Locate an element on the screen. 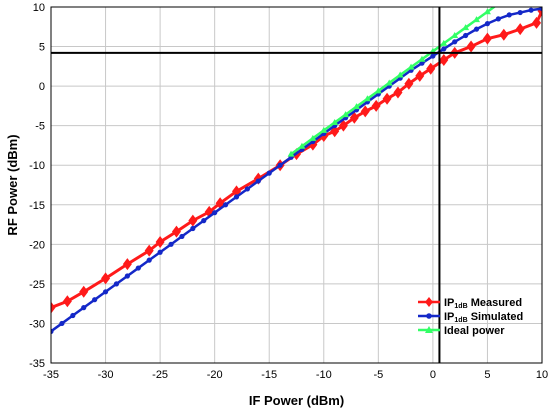 This screenshot has height=411, width=550. x-tick-label: -25 is located at coordinates (160, 375).